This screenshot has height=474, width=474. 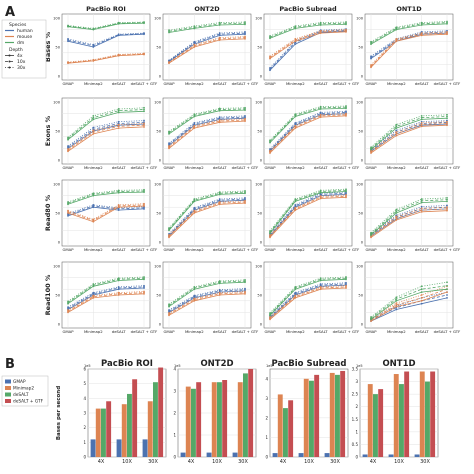 What do you see at coordinates (355, 394) in the screenshot?
I see `y-tick-label: 2.5` at bounding box center [355, 394].